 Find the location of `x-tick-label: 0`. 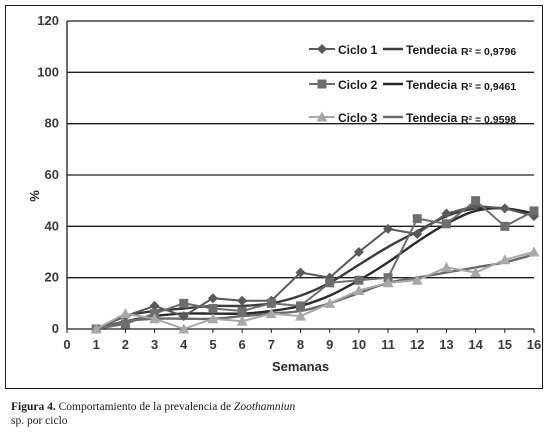

x-tick-label: 0 is located at coordinates (66, 344).